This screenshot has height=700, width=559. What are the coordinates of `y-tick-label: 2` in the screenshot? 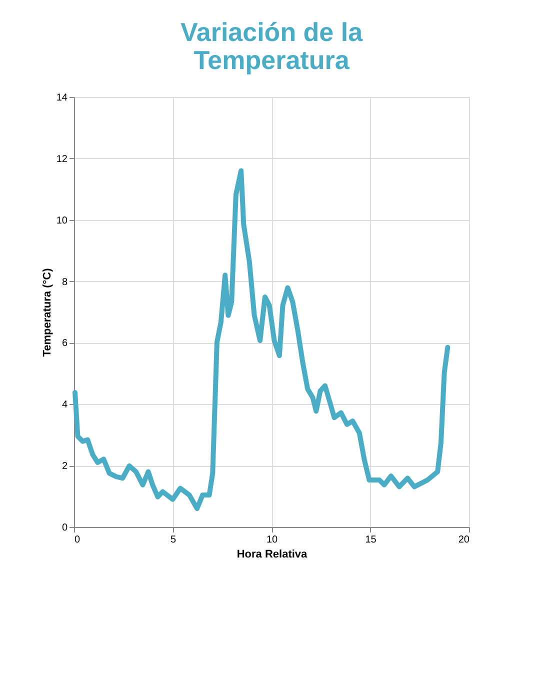 It's located at (65, 466).